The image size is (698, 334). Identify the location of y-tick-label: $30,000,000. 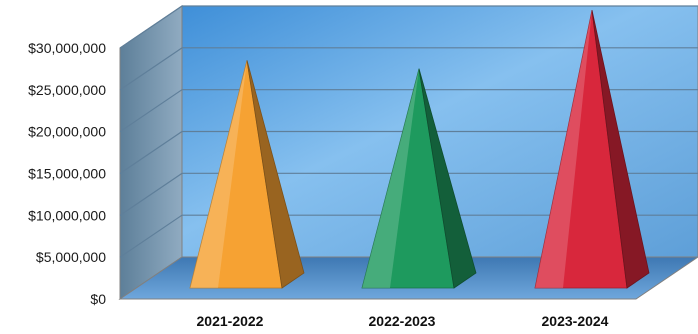
(67, 48).